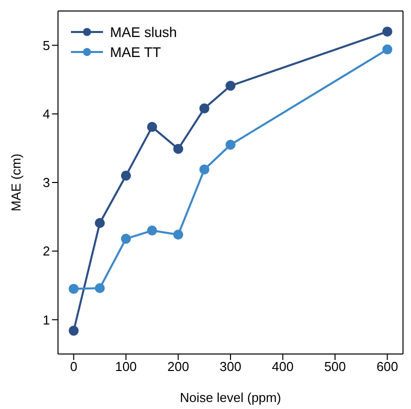 The height and width of the screenshot is (409, 411). What do you see at coordinates (143, 32) in the screenshot?
I see `legend-label: MAE slush` at bounding box center [143, 32].